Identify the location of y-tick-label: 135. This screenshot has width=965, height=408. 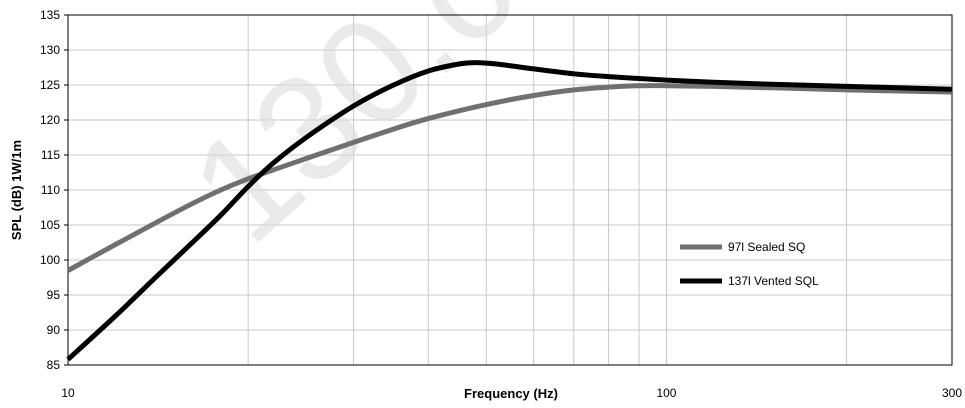
(50, 15).